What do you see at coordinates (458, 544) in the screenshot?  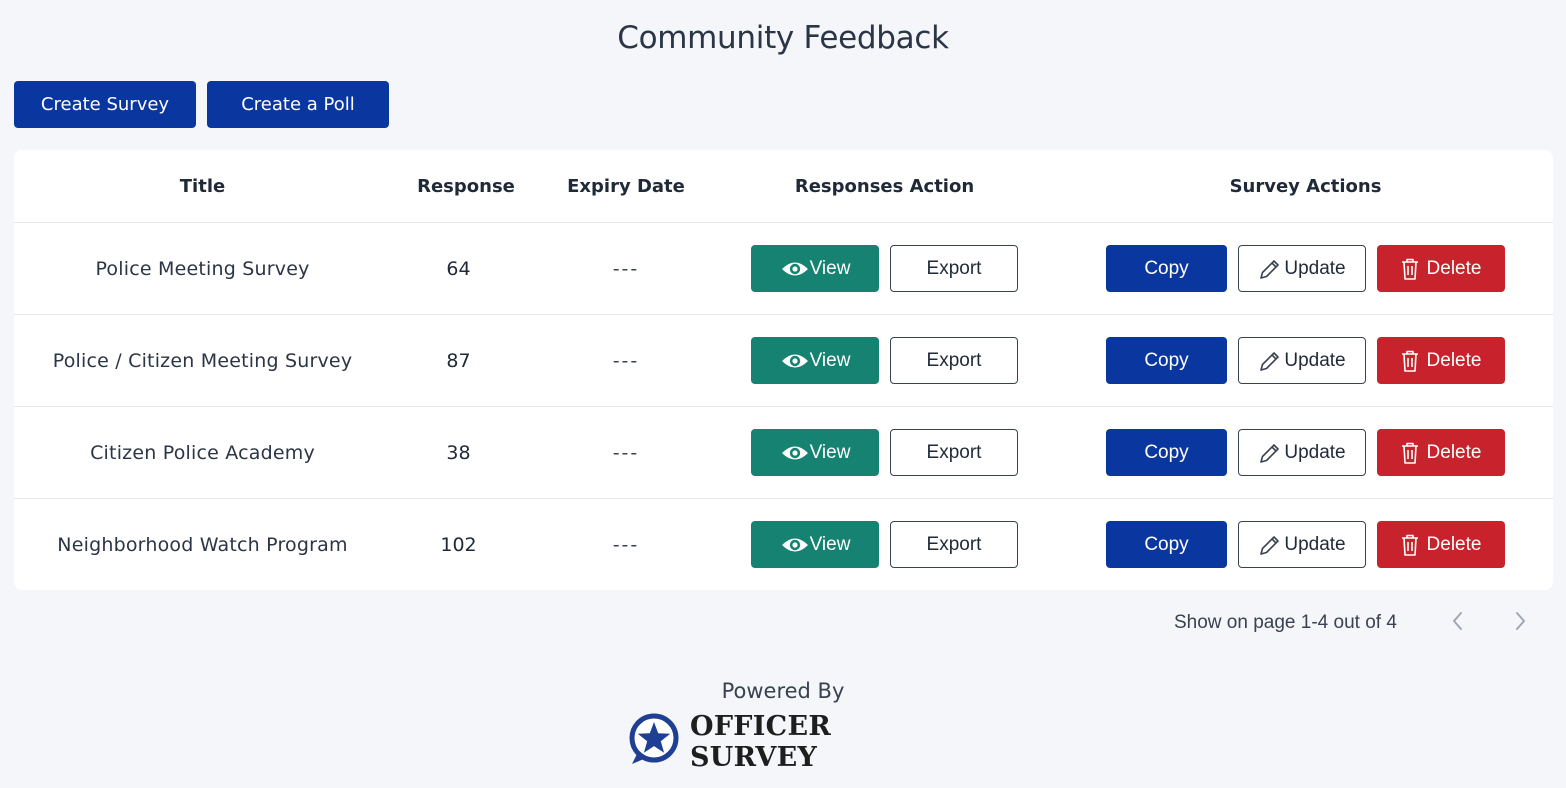 I see `response-count: 102` at bounding box center [458, 544].